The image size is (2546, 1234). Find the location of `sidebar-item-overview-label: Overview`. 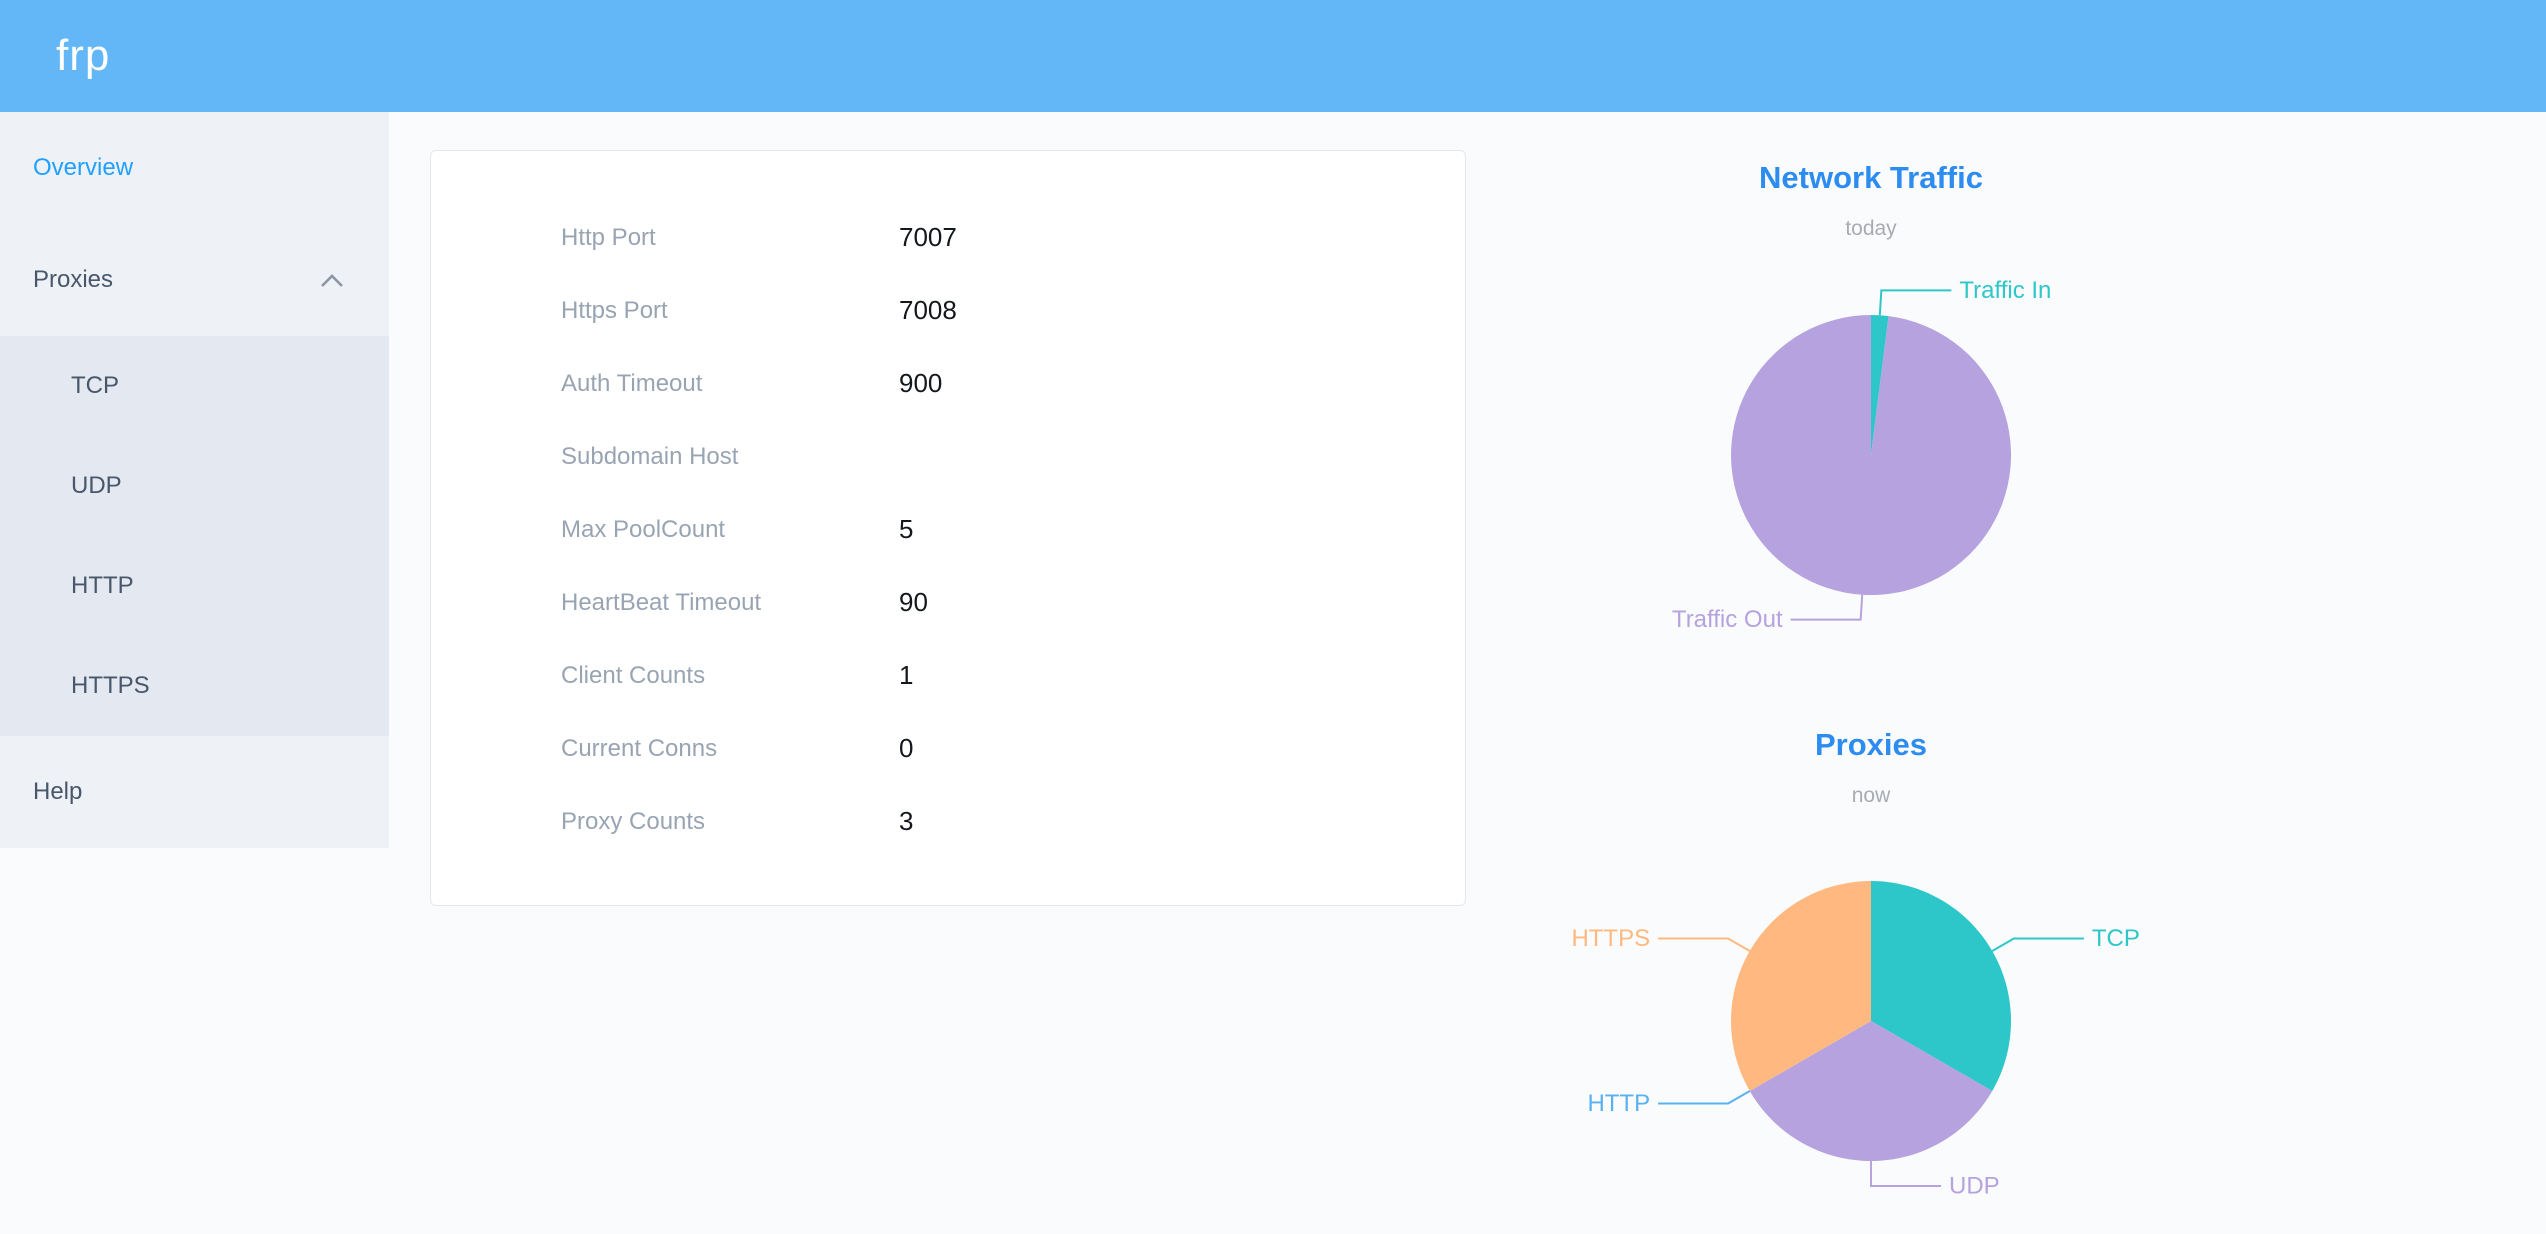

sidebar-item-overview-label: Overview is located at coordinates (83, 167).